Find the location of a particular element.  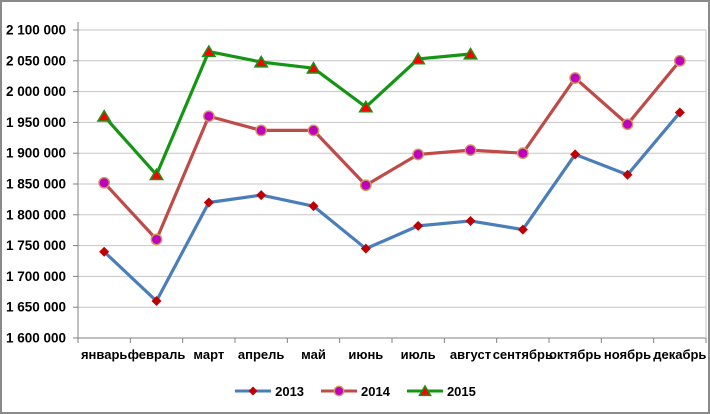

y-tick-label: 1 800 000 is located at coordinates (36, 214).